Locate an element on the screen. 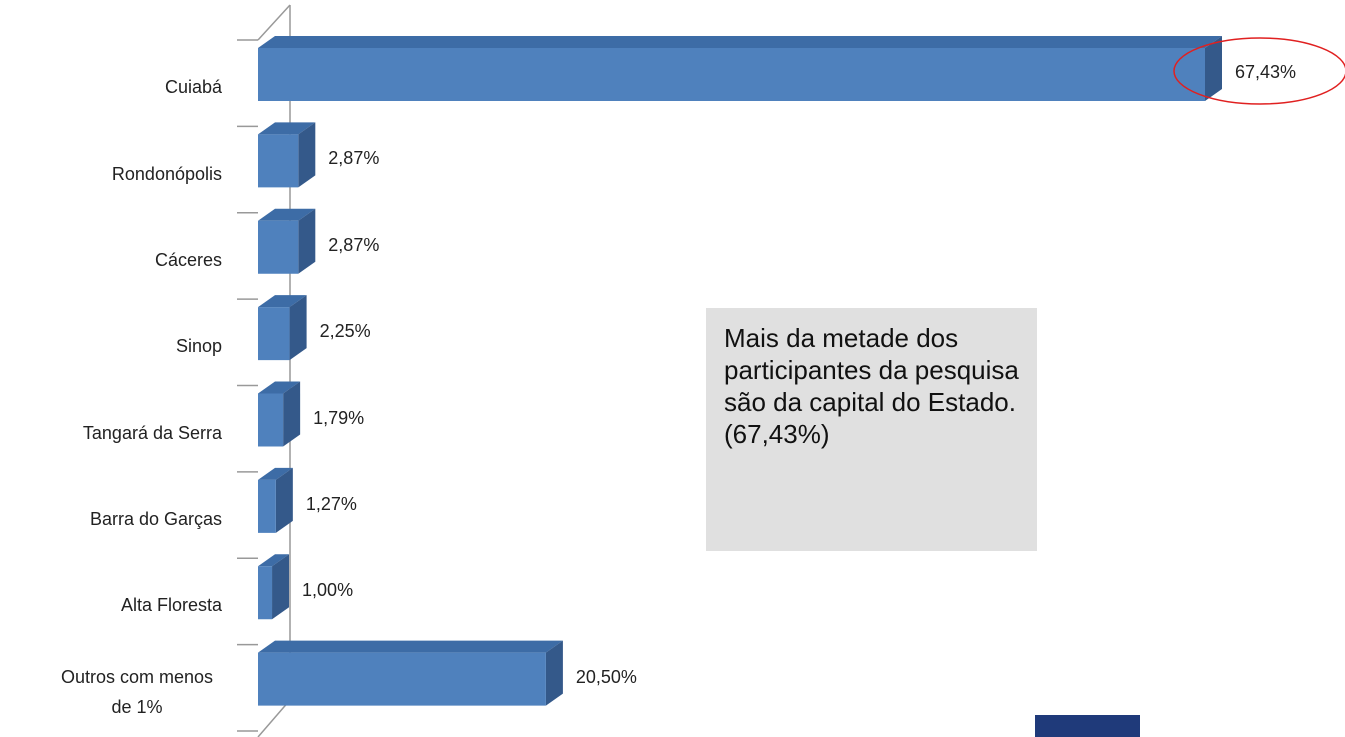  category-label: Alta Floresta is located at coordinates (111, 605).